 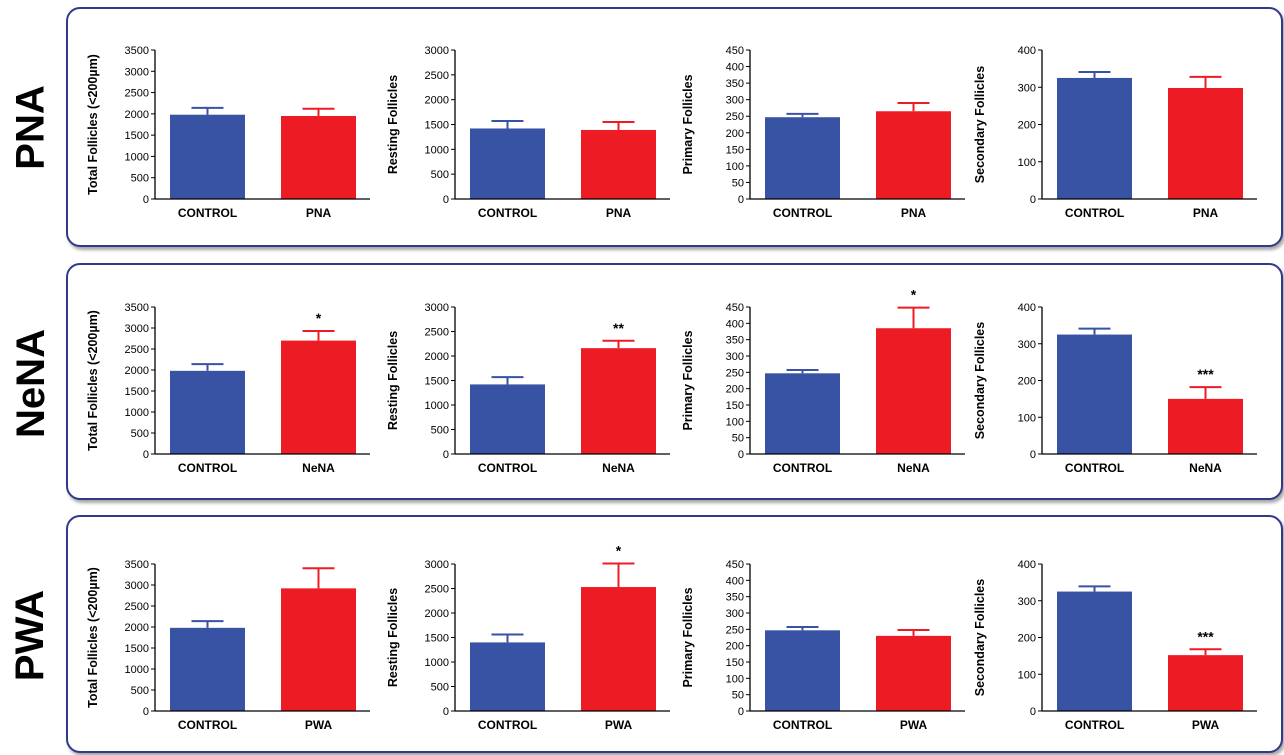 What do you see at coordinates (738, 183) in the screenshot?
I see `y-tick-label: 50` at bounding box center [738, 183].